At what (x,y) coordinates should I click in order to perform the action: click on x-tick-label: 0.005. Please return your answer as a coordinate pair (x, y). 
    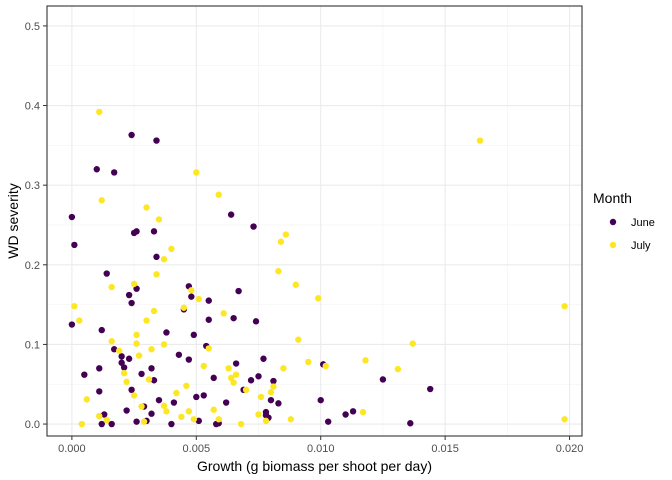
    Looking at the image, I should click on (197, 449).